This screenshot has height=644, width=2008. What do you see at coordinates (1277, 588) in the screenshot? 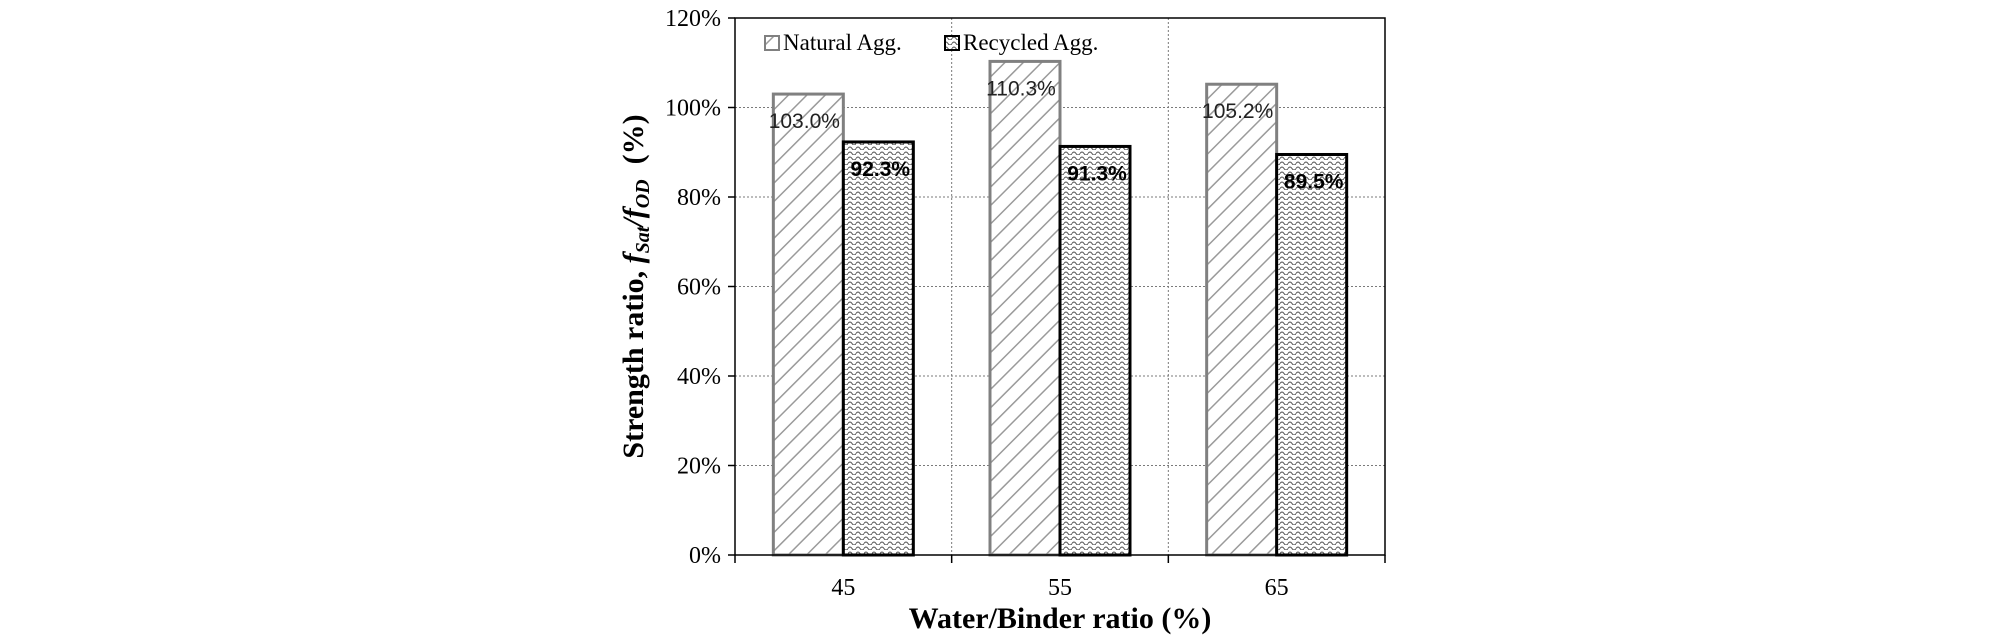
I see `x-tick-label: 65` at bounding box center [1277, 588].